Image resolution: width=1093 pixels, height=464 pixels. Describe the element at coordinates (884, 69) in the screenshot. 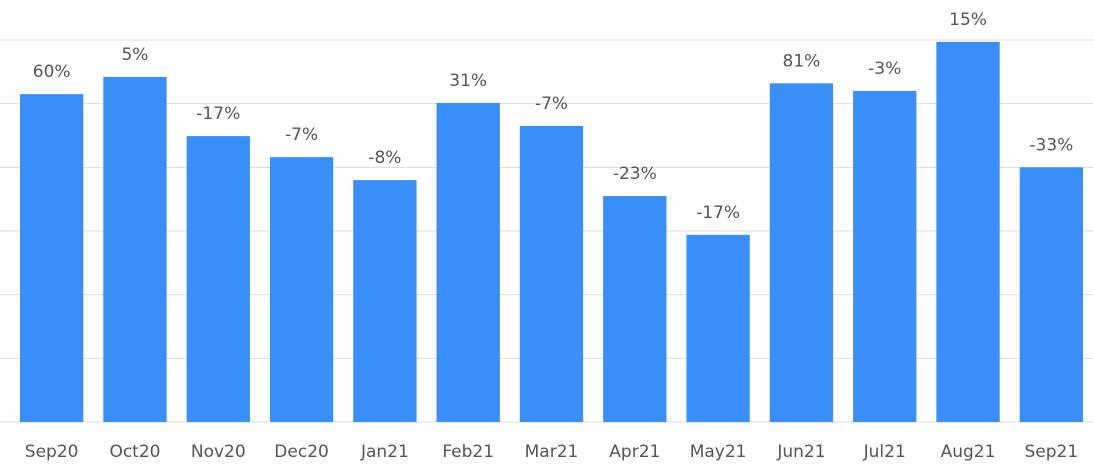

I see `bar-label: -3%` at that location.